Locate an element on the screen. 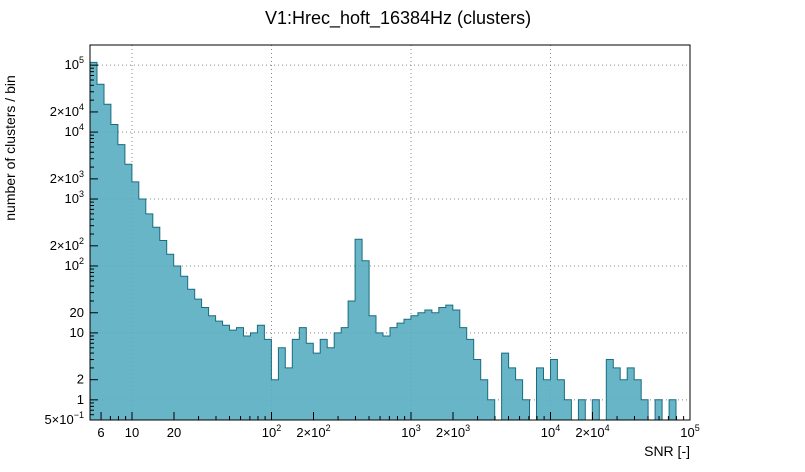 This screenshot has width=805, height=472. x-tick-label: 2×10³ is located at coordinates (453, 431).